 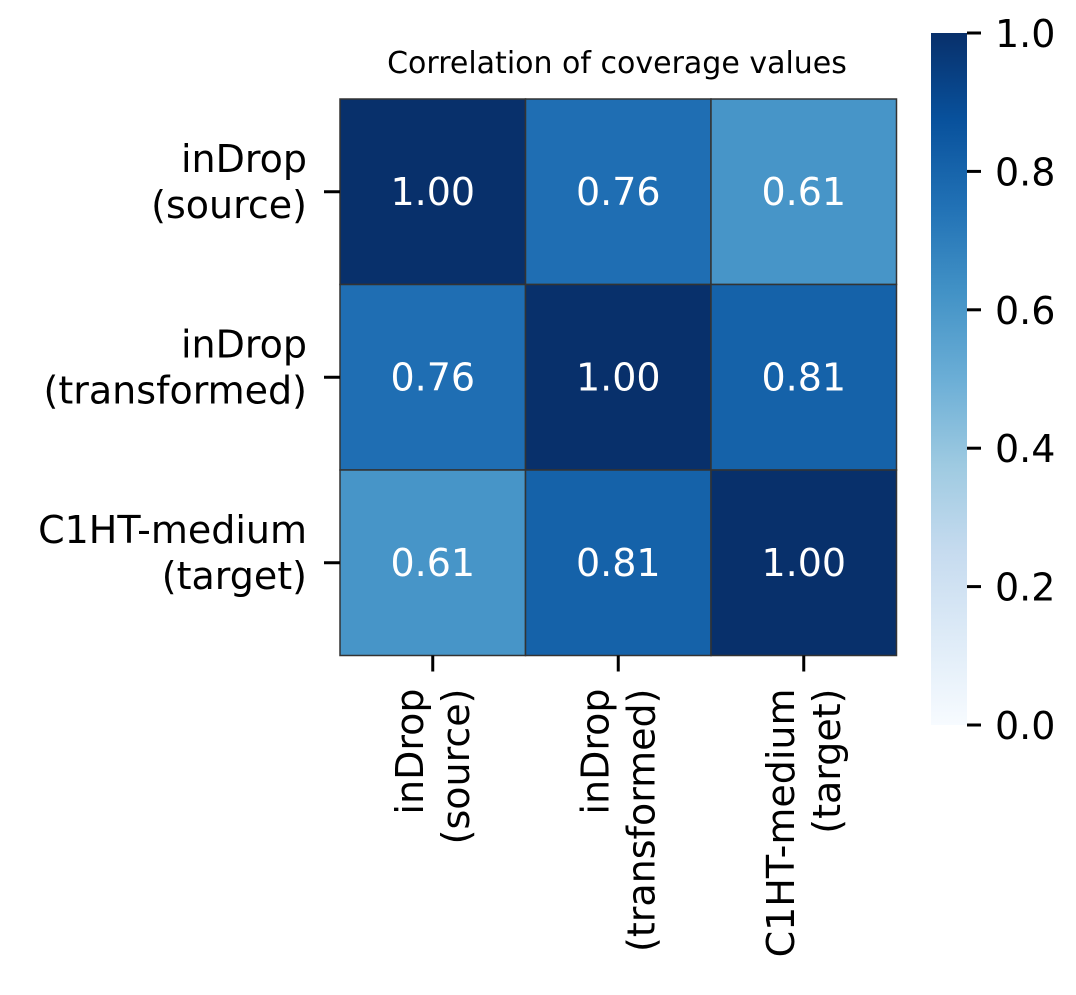 What do you see at coordinates (803, 563) in the screenshot?
I see `cell-value-r2c2: 1.00` at bounding box center [803, 563].